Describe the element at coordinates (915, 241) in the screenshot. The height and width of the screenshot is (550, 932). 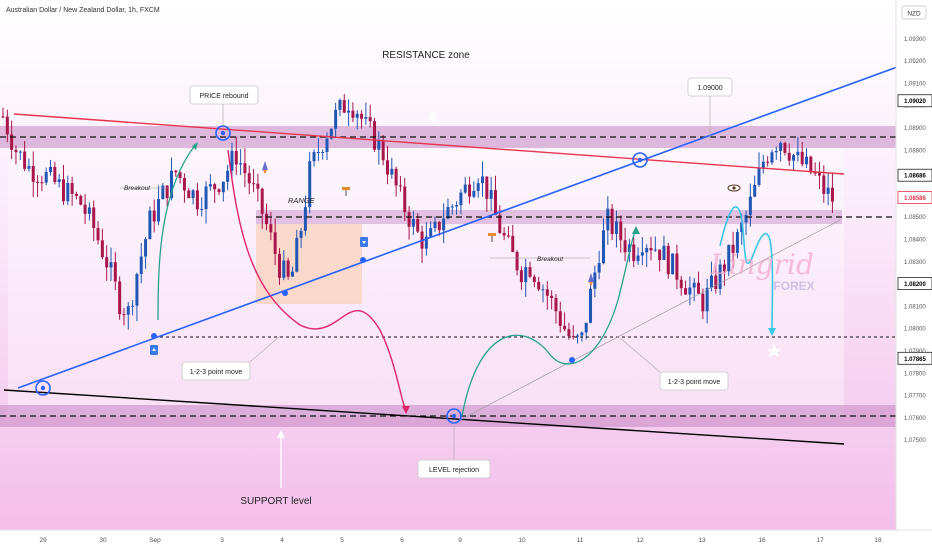
I see `y-tick-label: 1.08400` at that location.